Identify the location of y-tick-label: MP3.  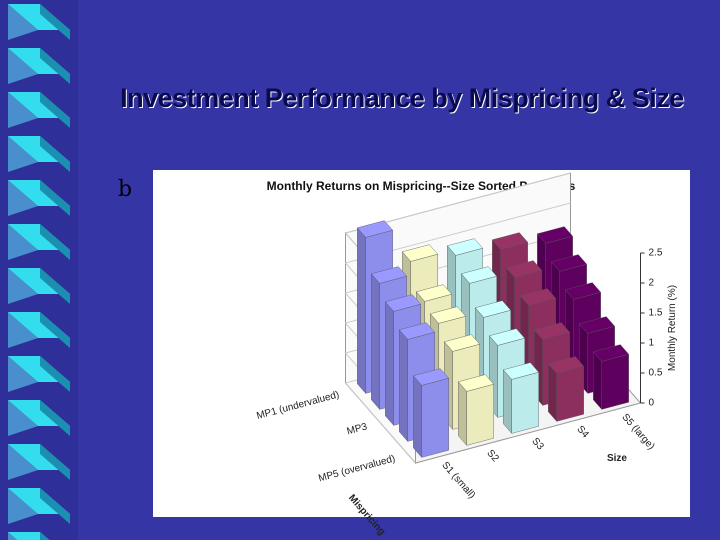
(357, 429).